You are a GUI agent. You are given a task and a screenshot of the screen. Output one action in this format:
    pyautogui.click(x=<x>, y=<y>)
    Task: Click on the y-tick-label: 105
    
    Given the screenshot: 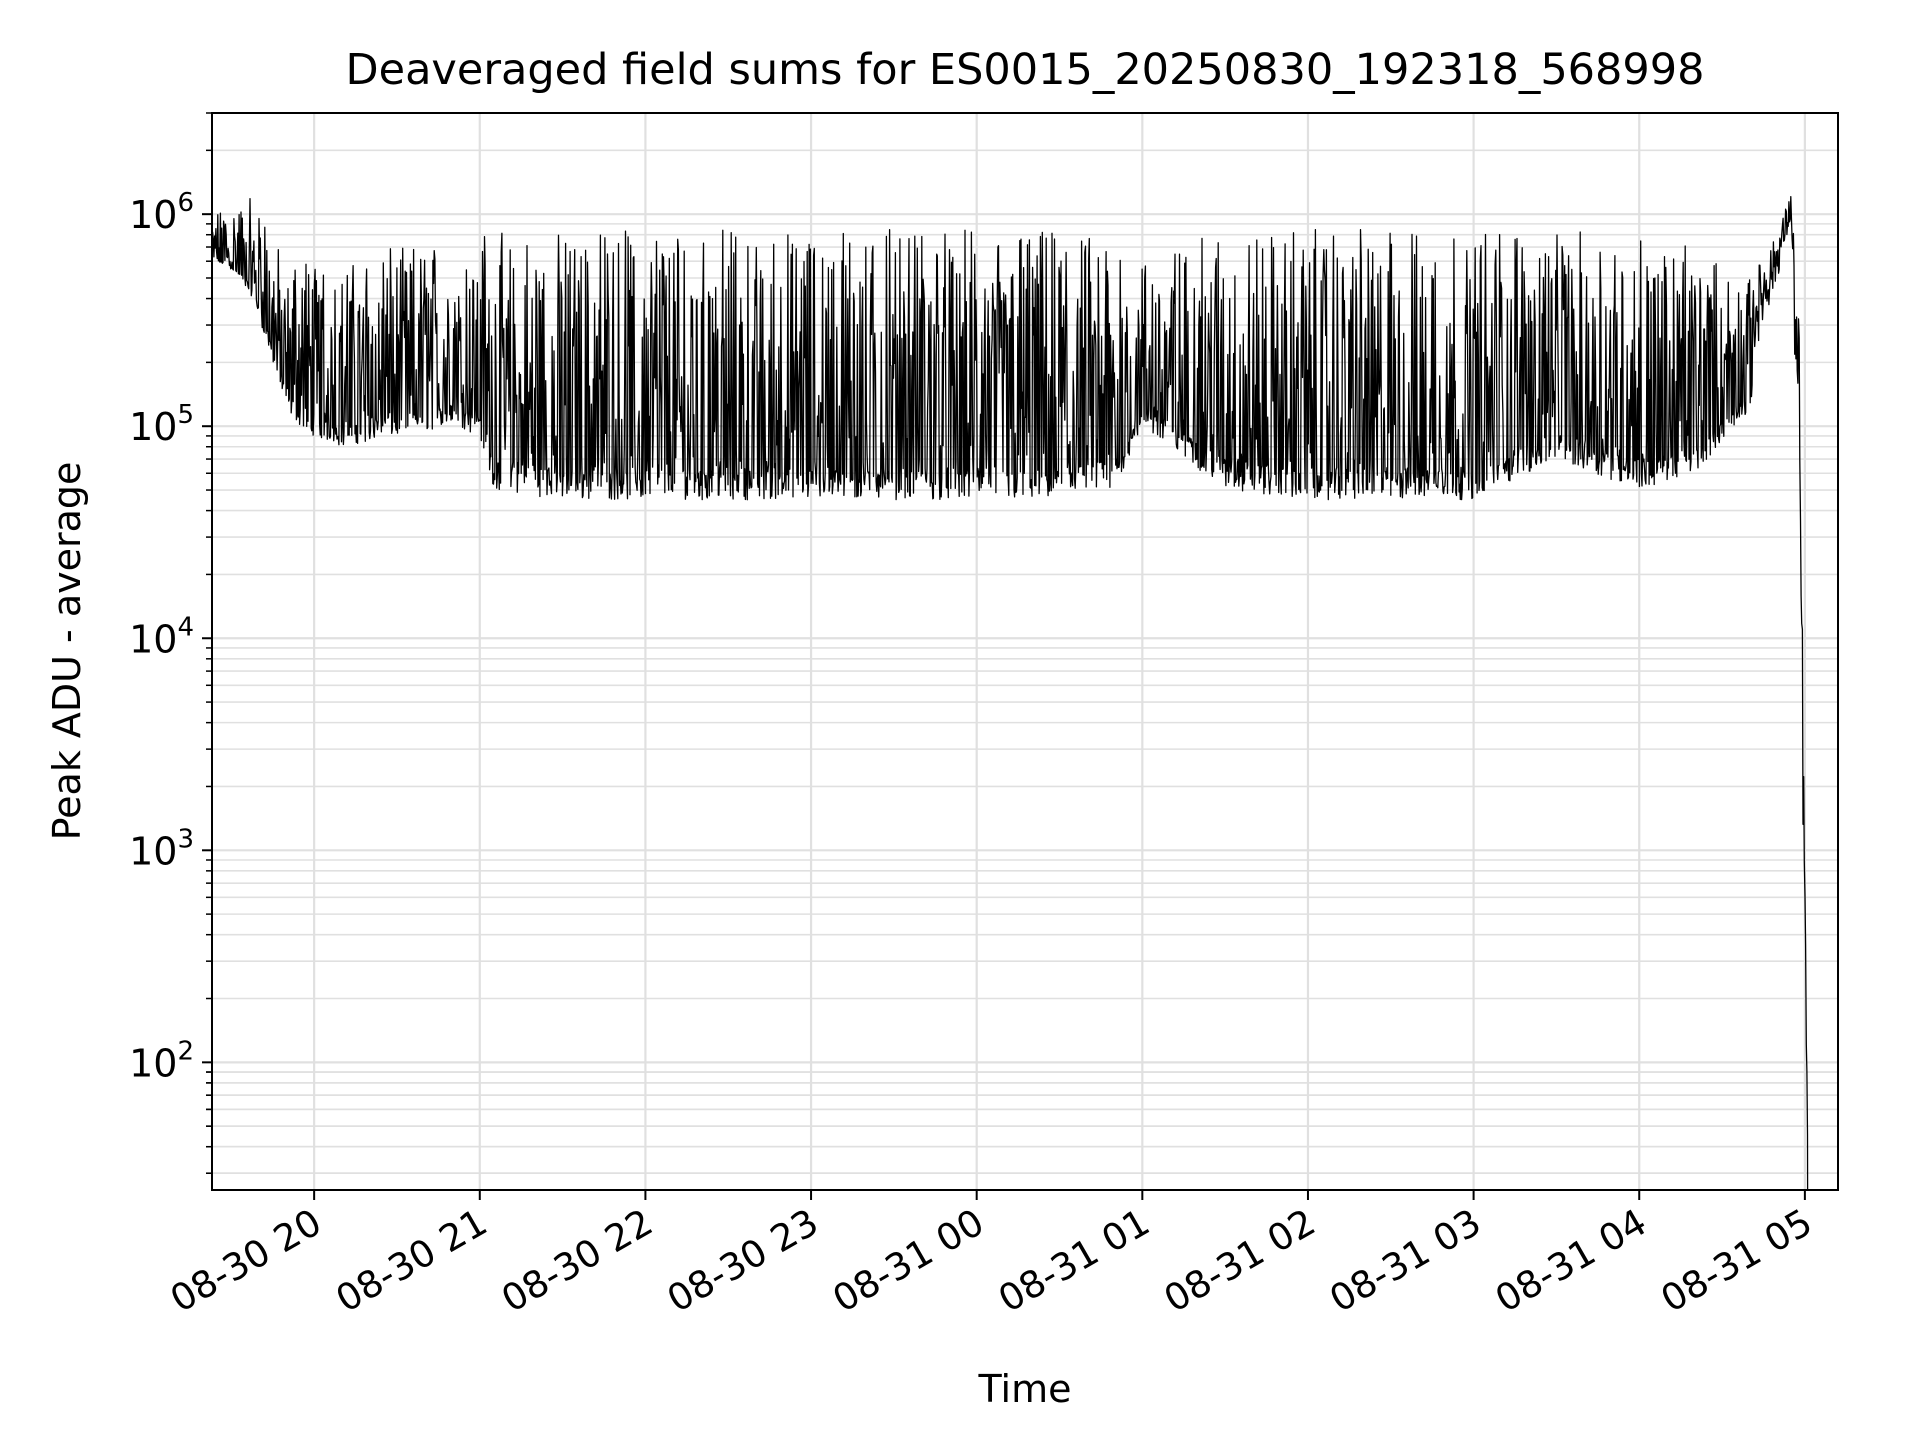 What is the action you would take?
    pyautogui.click(x=161, y=424)
    